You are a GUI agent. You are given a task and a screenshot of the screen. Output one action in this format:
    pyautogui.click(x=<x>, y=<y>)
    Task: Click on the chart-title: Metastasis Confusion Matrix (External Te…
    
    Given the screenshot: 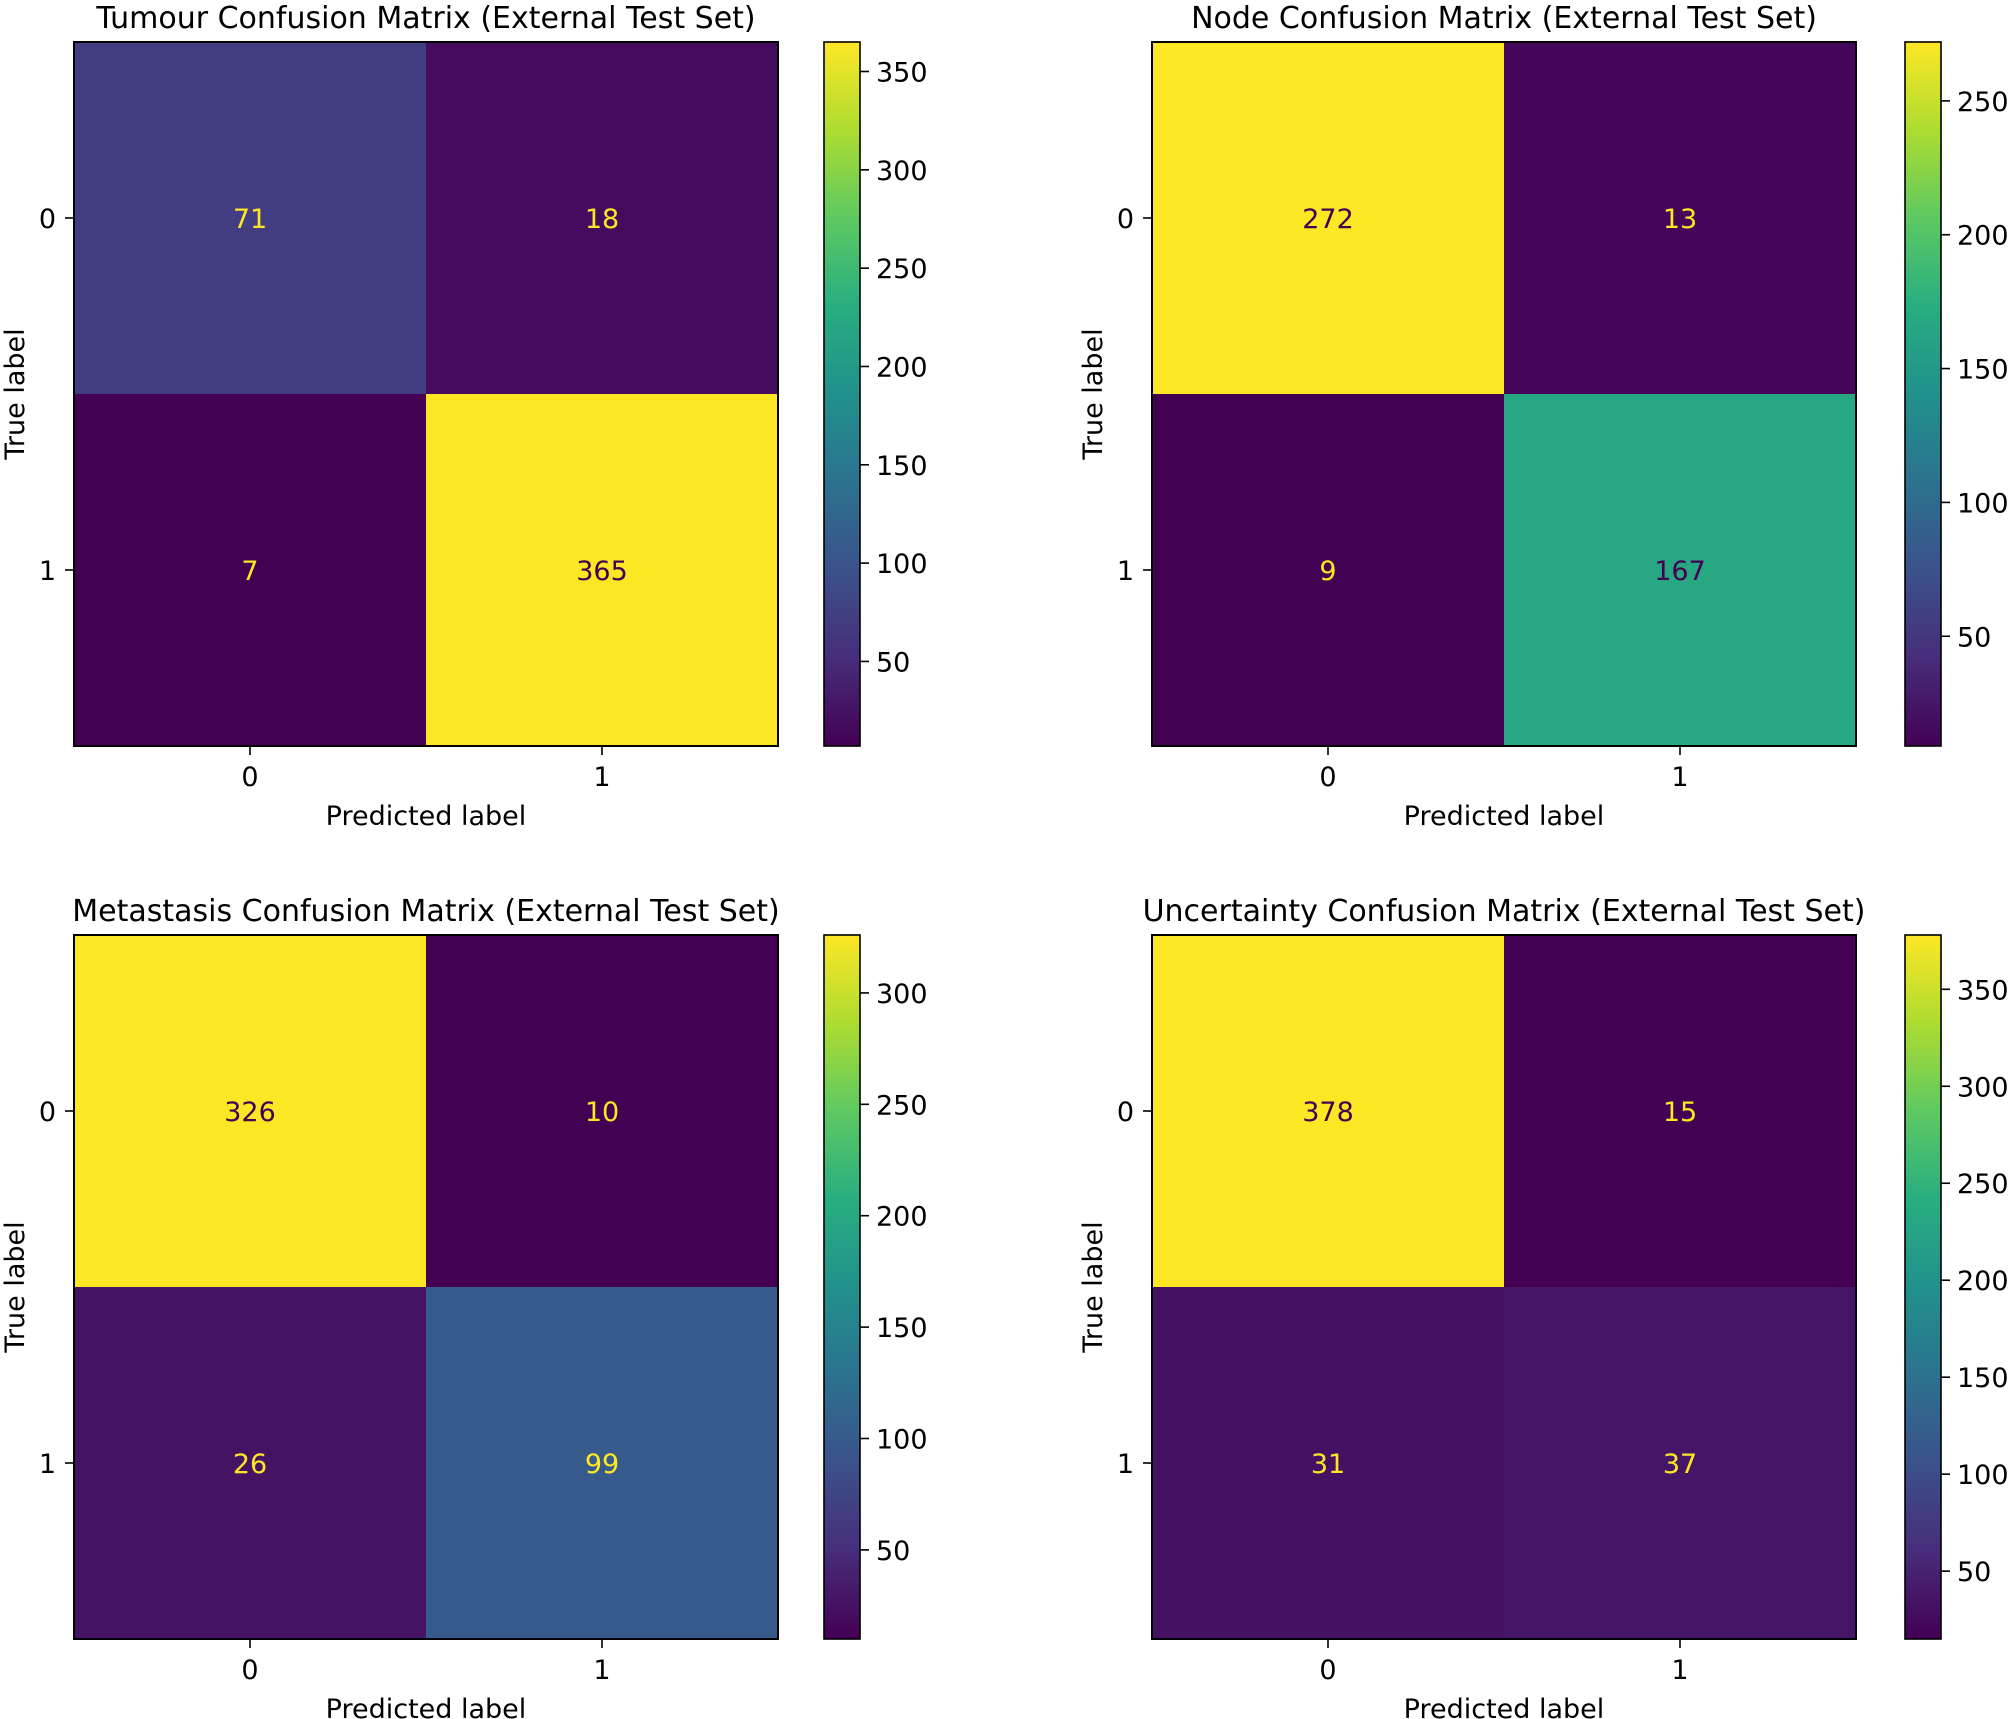 What is the action you would take?
    pyautogui.click(x=425, y=911)
    